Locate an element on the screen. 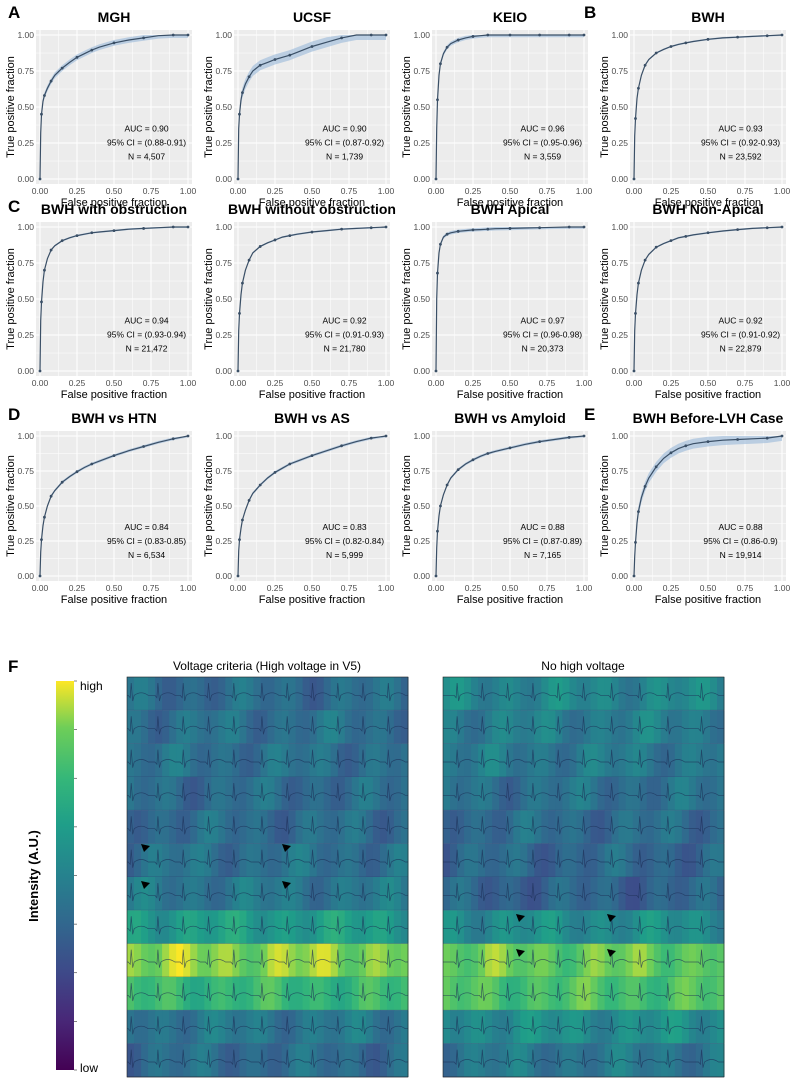  x-tick-label: 1.00 is located at coordinates (782, 191).